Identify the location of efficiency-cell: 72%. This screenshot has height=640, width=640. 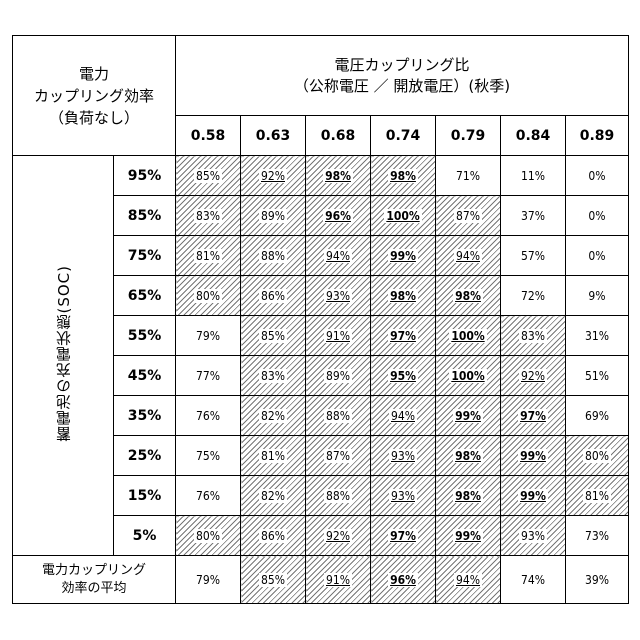
(533, 296).